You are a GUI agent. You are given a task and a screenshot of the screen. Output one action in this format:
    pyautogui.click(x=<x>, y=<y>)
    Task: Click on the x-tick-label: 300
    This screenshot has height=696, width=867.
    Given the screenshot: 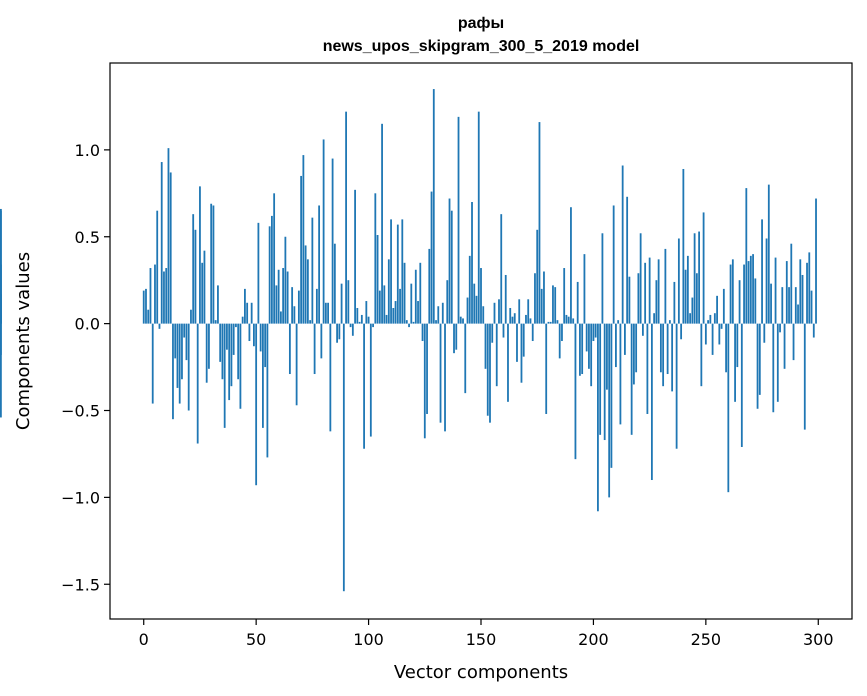 What is the action you would take?
    pyautogui.click(x=818, y=639)
    